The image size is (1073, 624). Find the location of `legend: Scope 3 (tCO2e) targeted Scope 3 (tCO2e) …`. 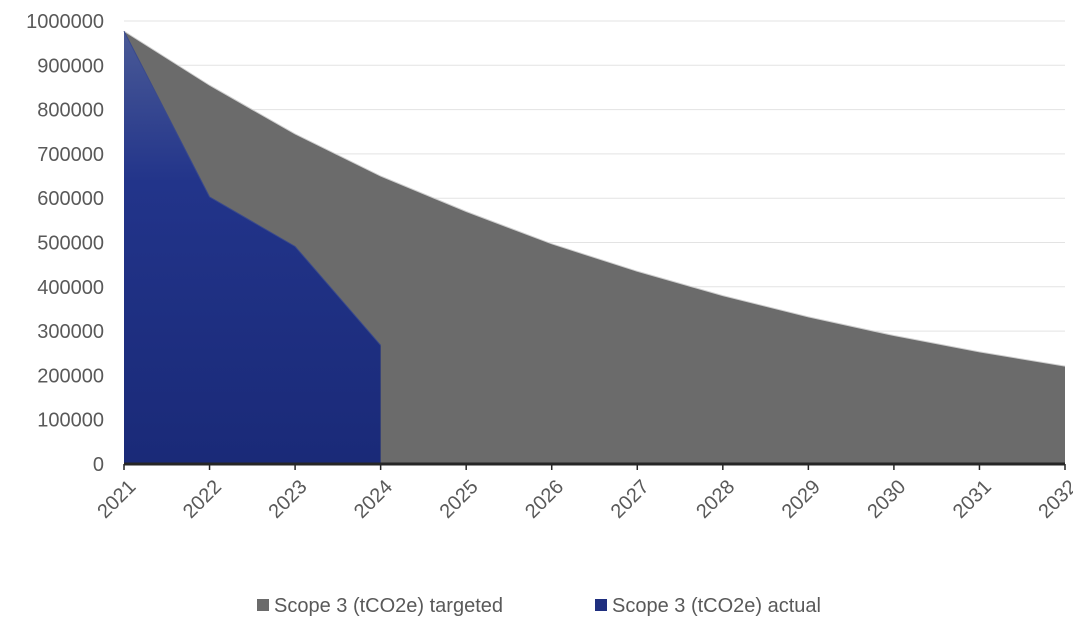

legend: Scope 3 (tCO2e) targeted Scope 3 (tCO2e) … is located at coordinates (539, 606).